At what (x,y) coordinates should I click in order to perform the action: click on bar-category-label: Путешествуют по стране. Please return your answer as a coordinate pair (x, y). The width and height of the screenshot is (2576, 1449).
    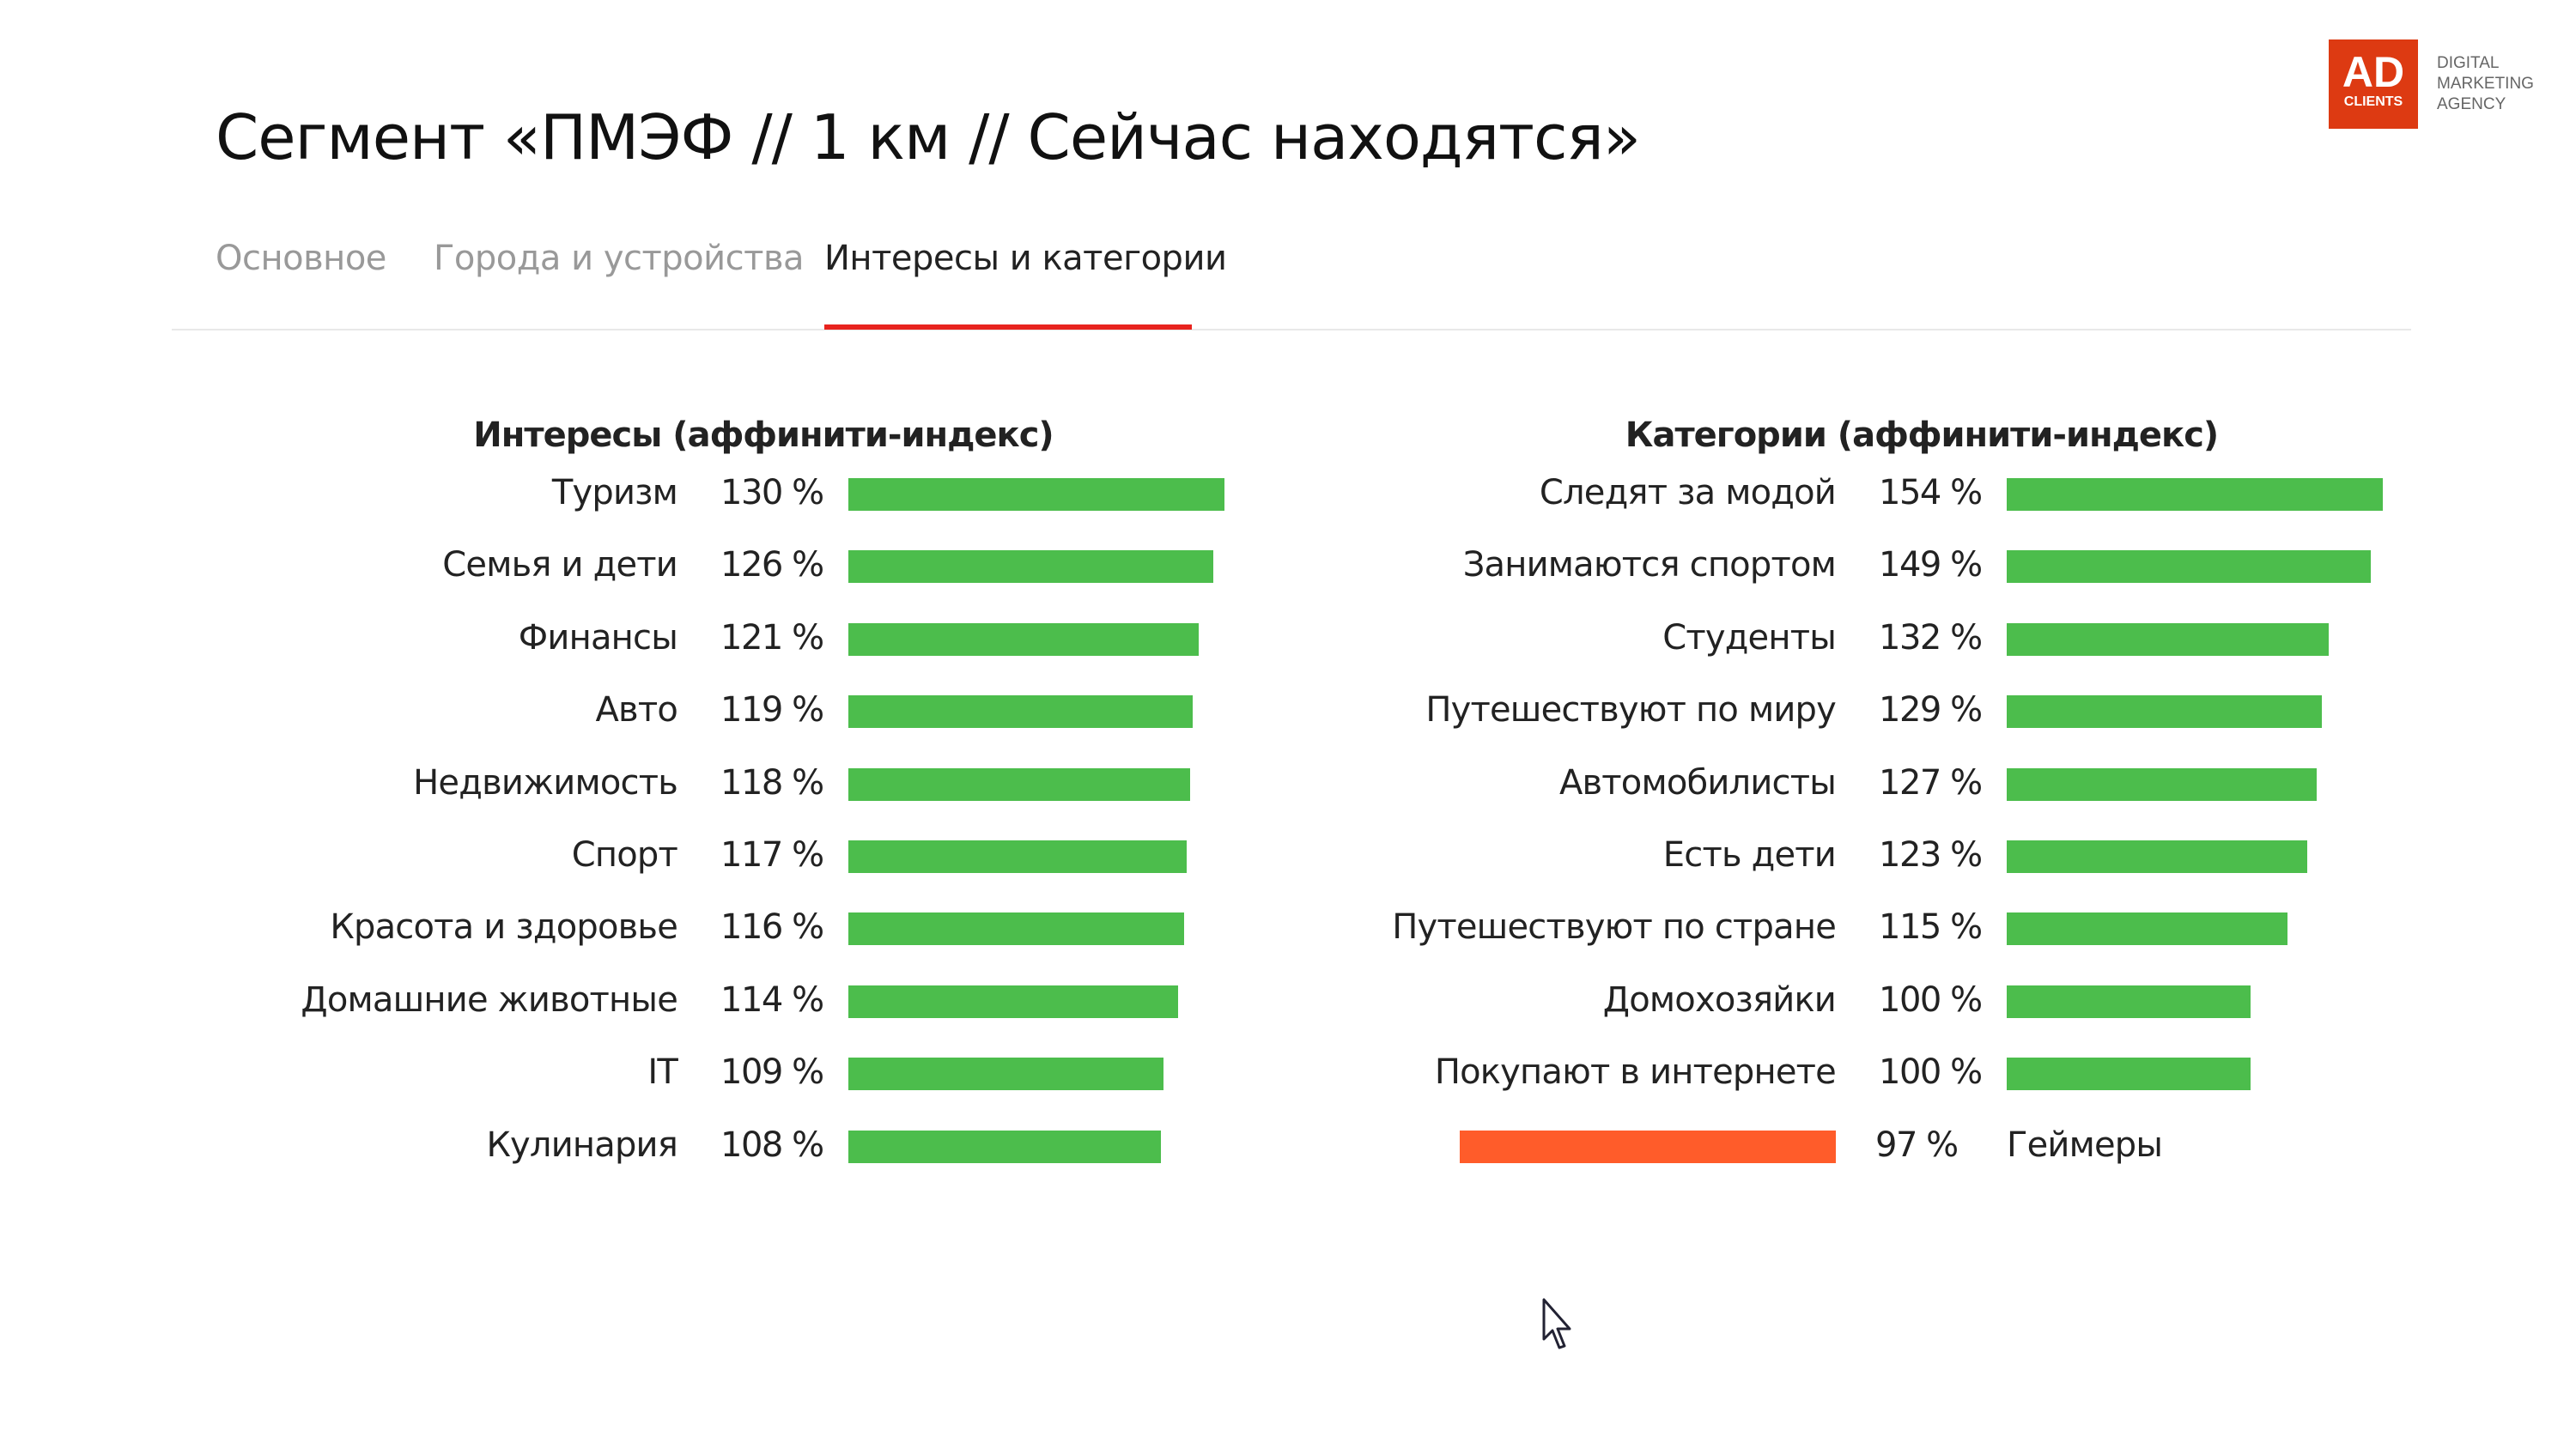
    Looking at the image, I should click on (1614, 927).